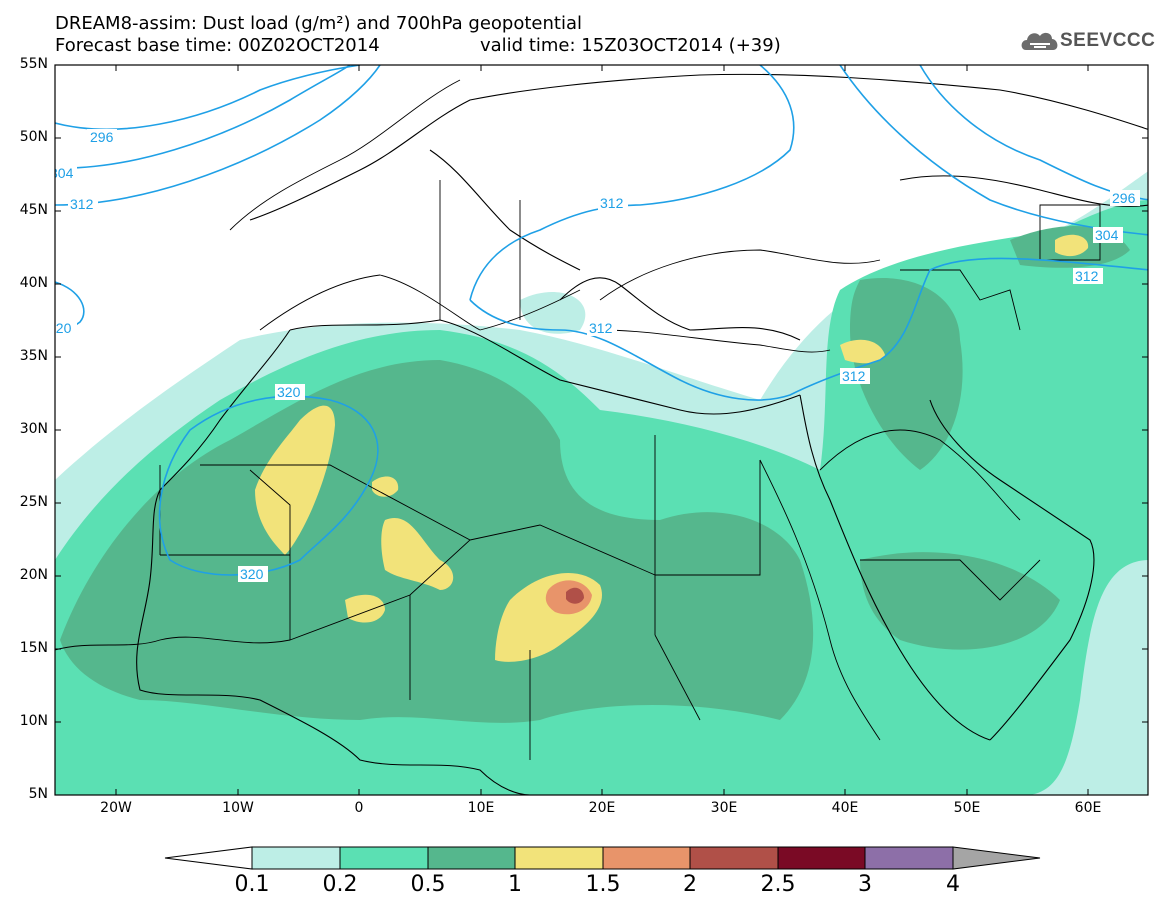 This screenshot has width=1165, height=907. Describe the element at coordinates (428, 884) in the screenshot. I see `colorbar-label: 0.5` at that location.